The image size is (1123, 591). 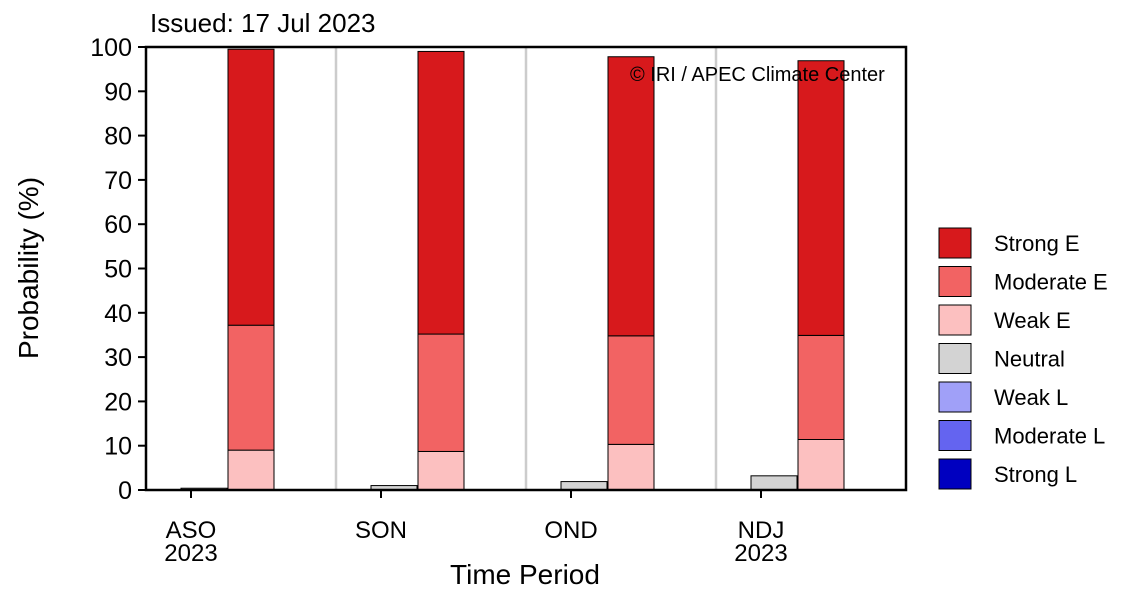 I want to click on legend-label: Moderate L, so click(x=1049, y=436).